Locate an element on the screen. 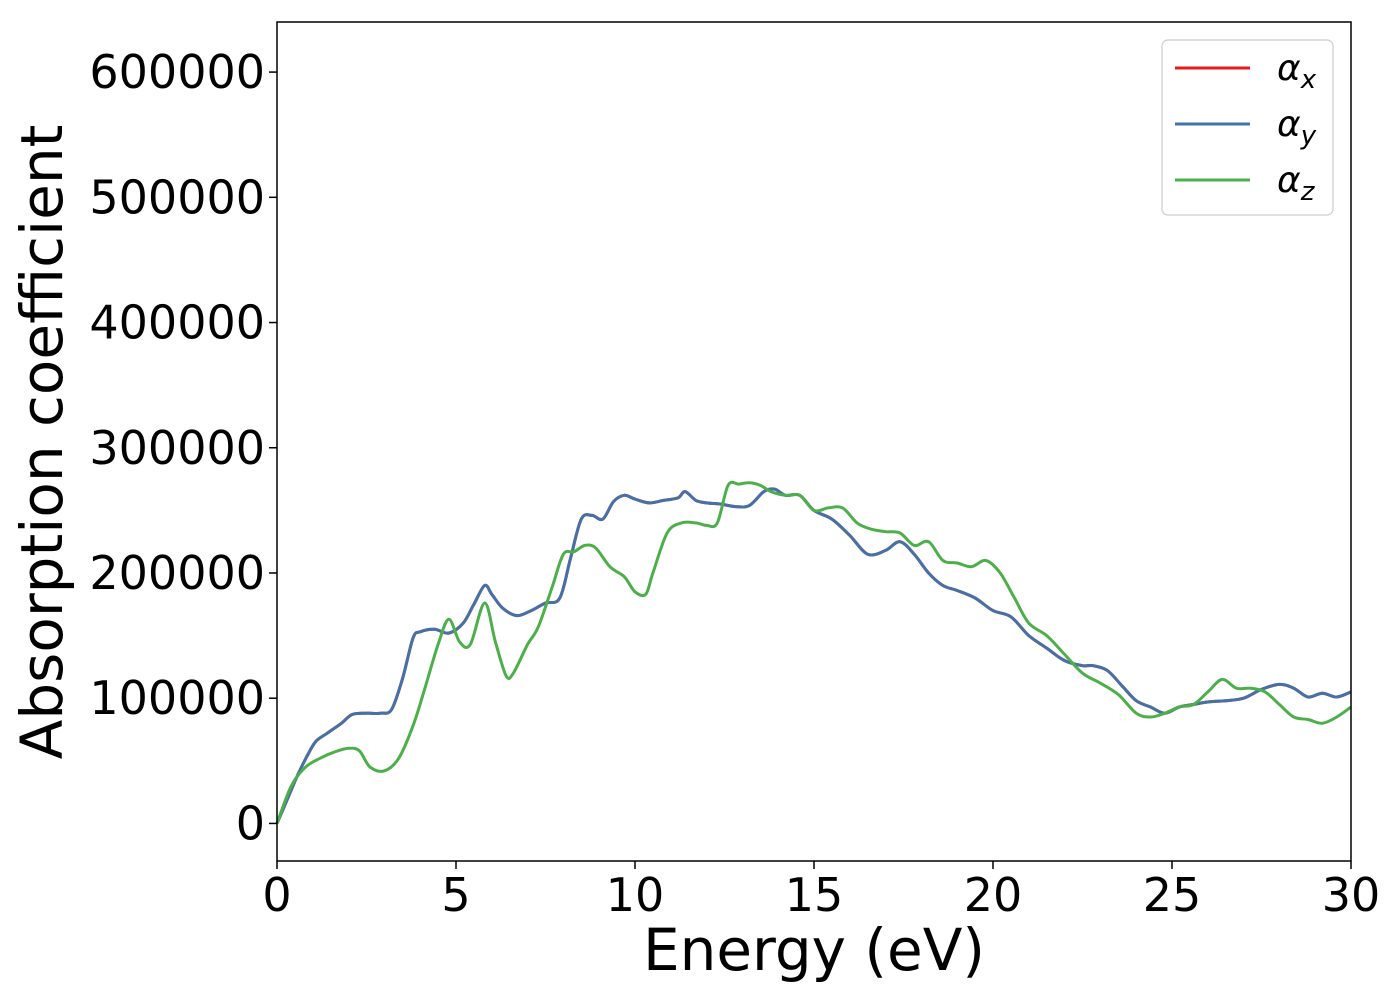 This screenshot has height=1000, width=1400. y-tick-label: 100000 is located at coordinates (177, 698).